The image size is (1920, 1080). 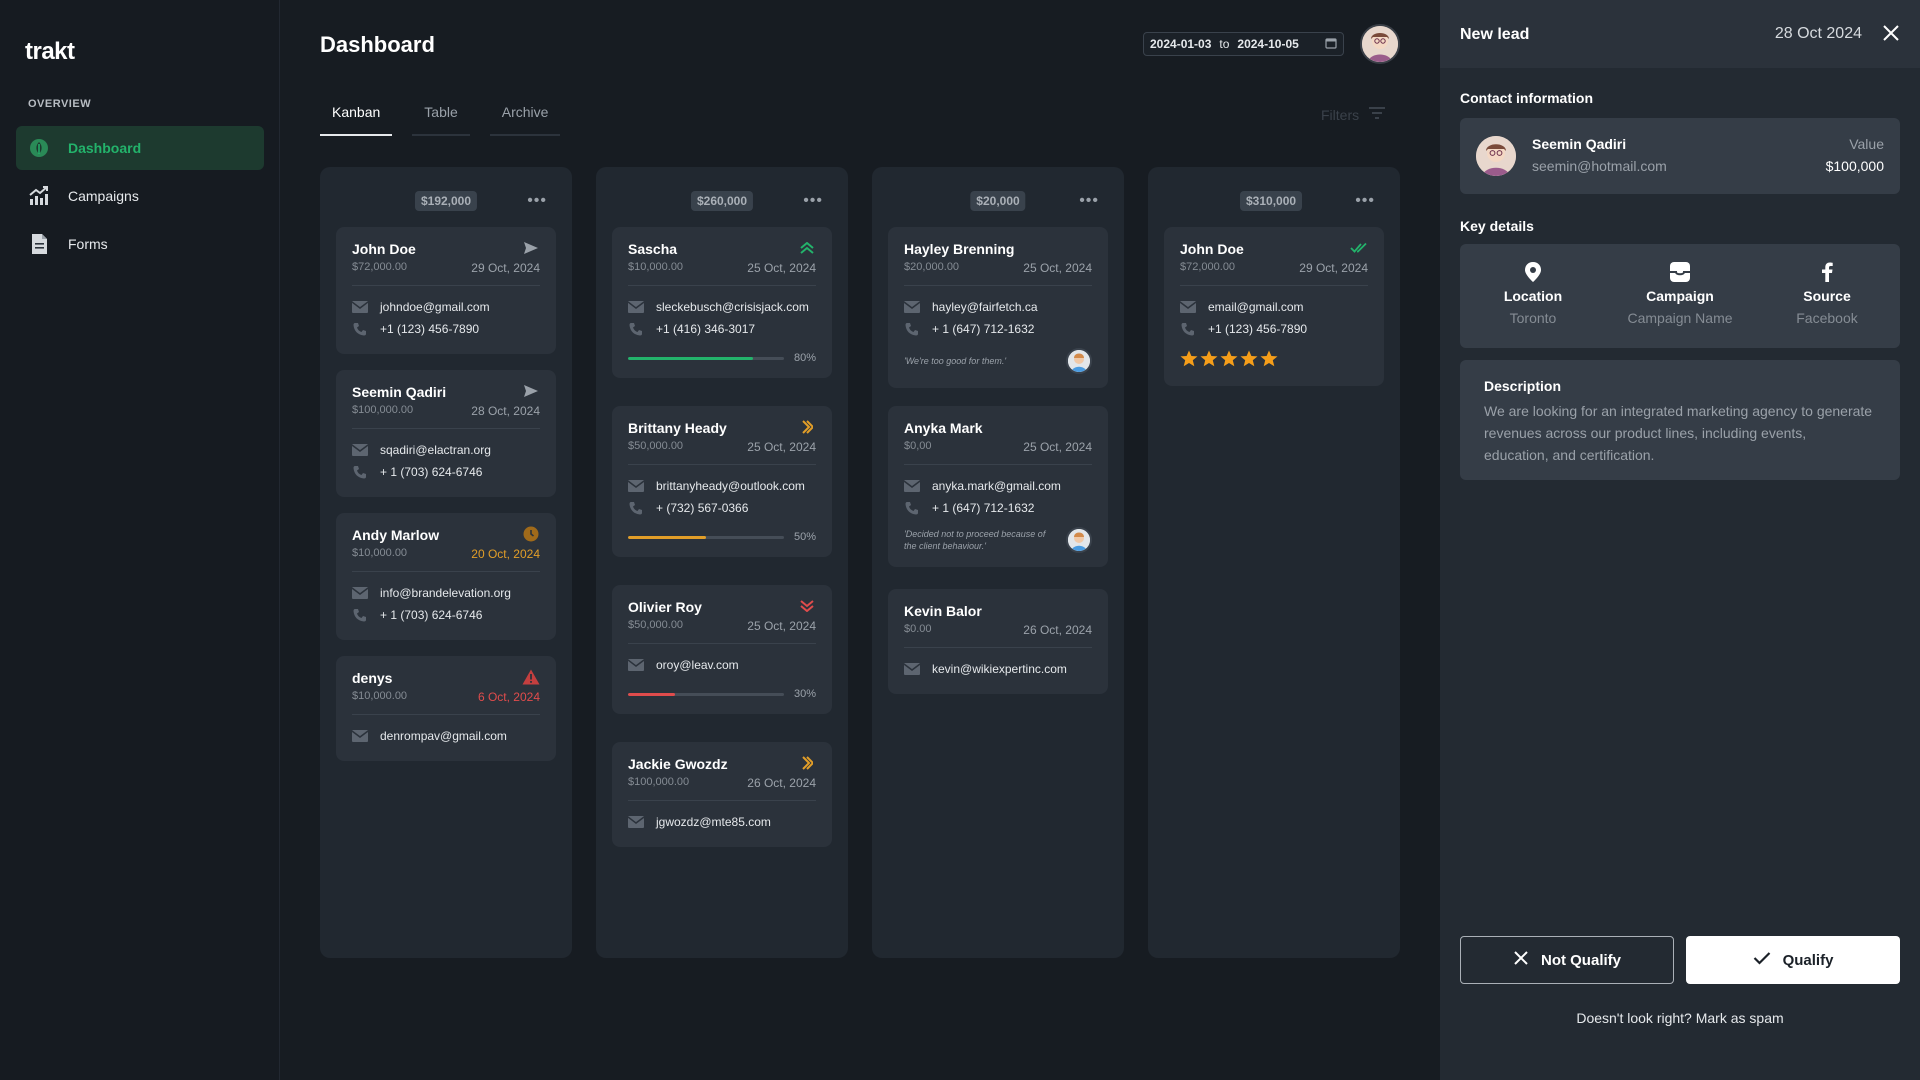 What do you see at coordinates (1567, 960) in the screenshot?
I see `not-qualify-button: Not Qualify` at bounding box center [1567, 960].